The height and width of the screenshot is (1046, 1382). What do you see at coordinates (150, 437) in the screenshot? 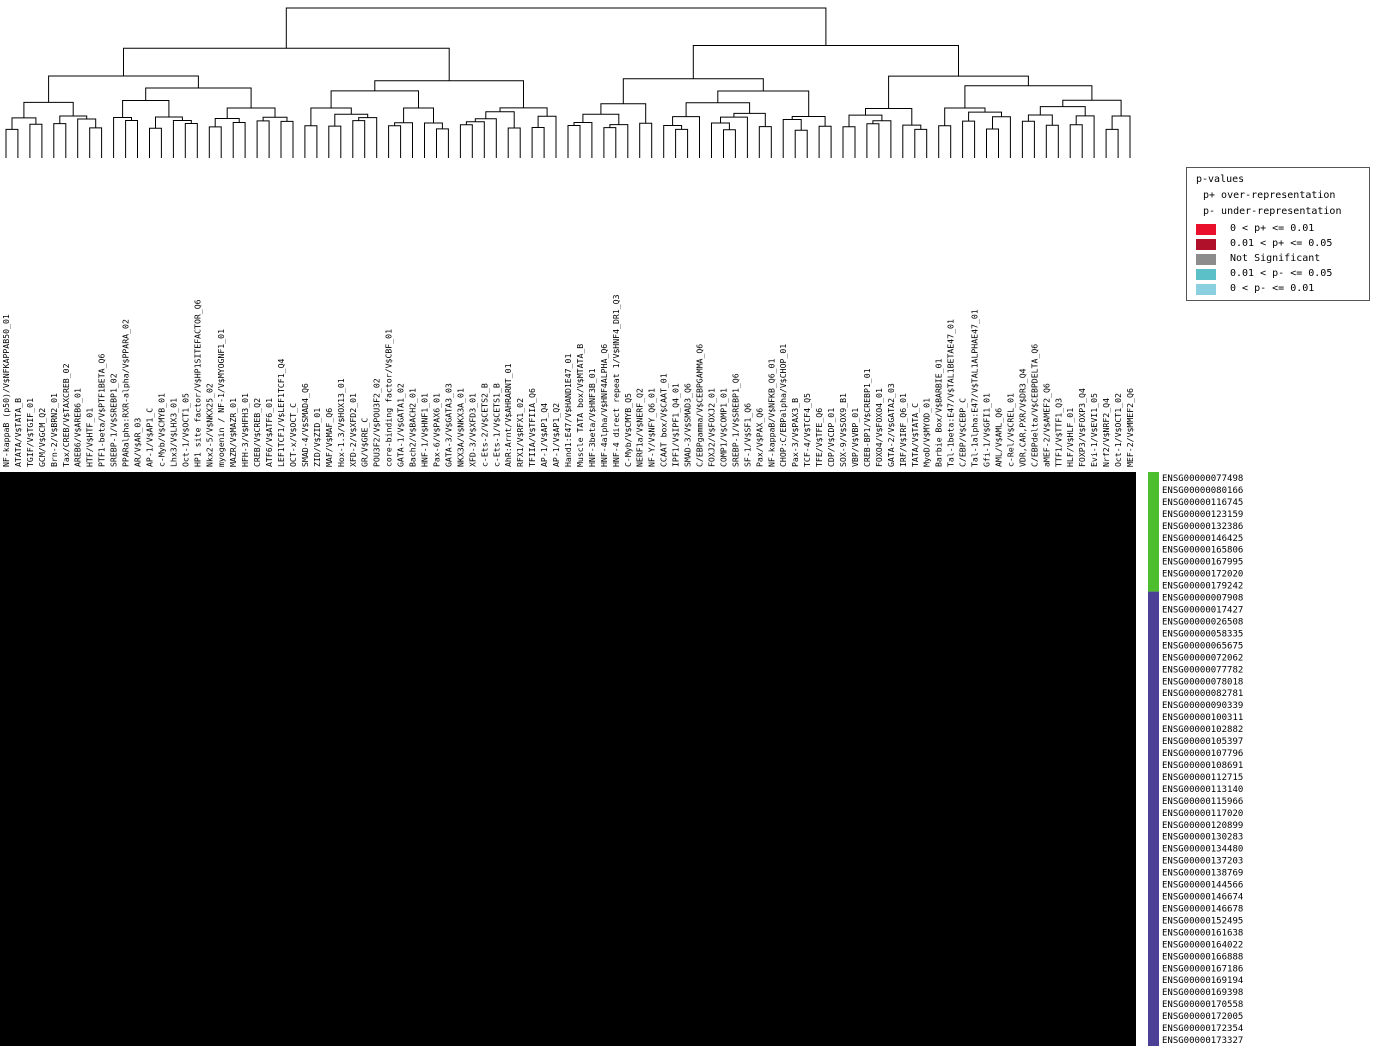
I see `column-label: AP-1/V$AP1_C` at bounding box center [150, 437].